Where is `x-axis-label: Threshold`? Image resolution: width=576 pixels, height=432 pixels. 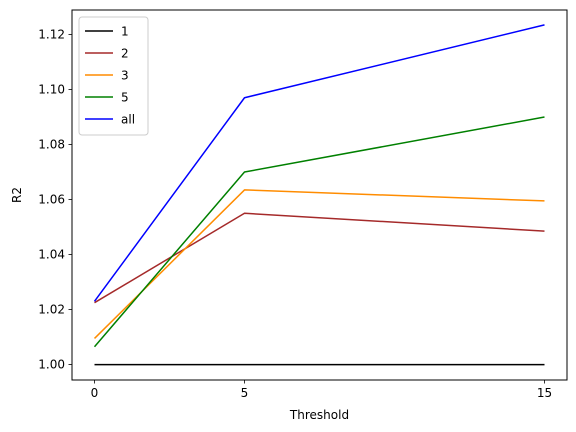 x-axis-label: Threshold is located at coordinates (319, 415).